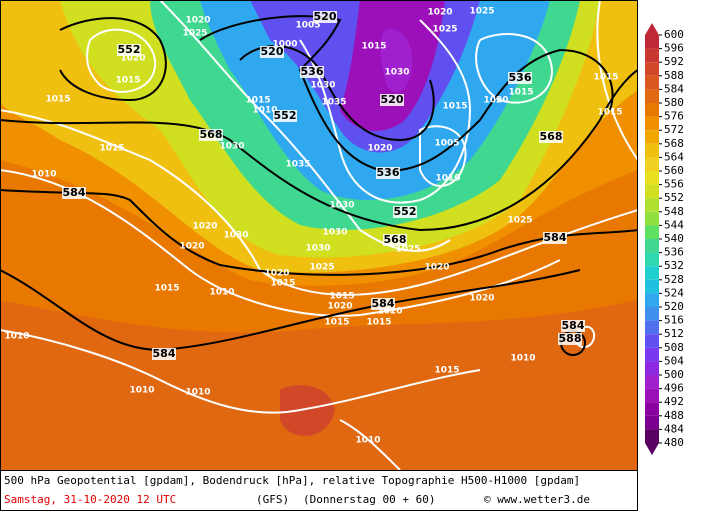 Image resolution: width=704 pixels, height=517 pixels. I want to click on colorbar-tick-label: 568, so click(674, 143).